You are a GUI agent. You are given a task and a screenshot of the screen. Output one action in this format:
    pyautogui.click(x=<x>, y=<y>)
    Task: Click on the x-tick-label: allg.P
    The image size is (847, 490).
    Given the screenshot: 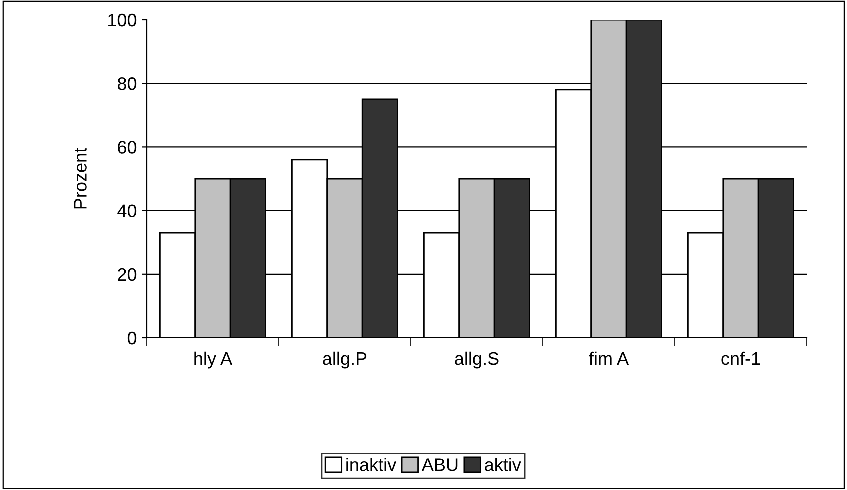 What is the action you would take?
    pyautogui.click(x=345, y=360)
    